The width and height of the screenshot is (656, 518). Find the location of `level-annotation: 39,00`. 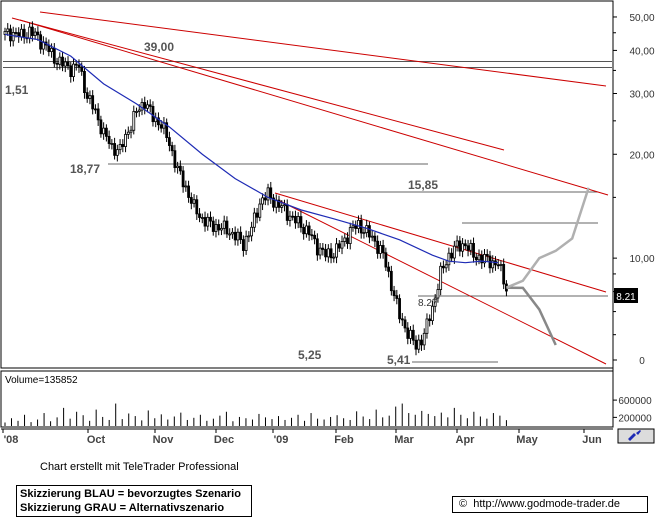

level-annotation: 39,00 is located at coordinates (159, 47).